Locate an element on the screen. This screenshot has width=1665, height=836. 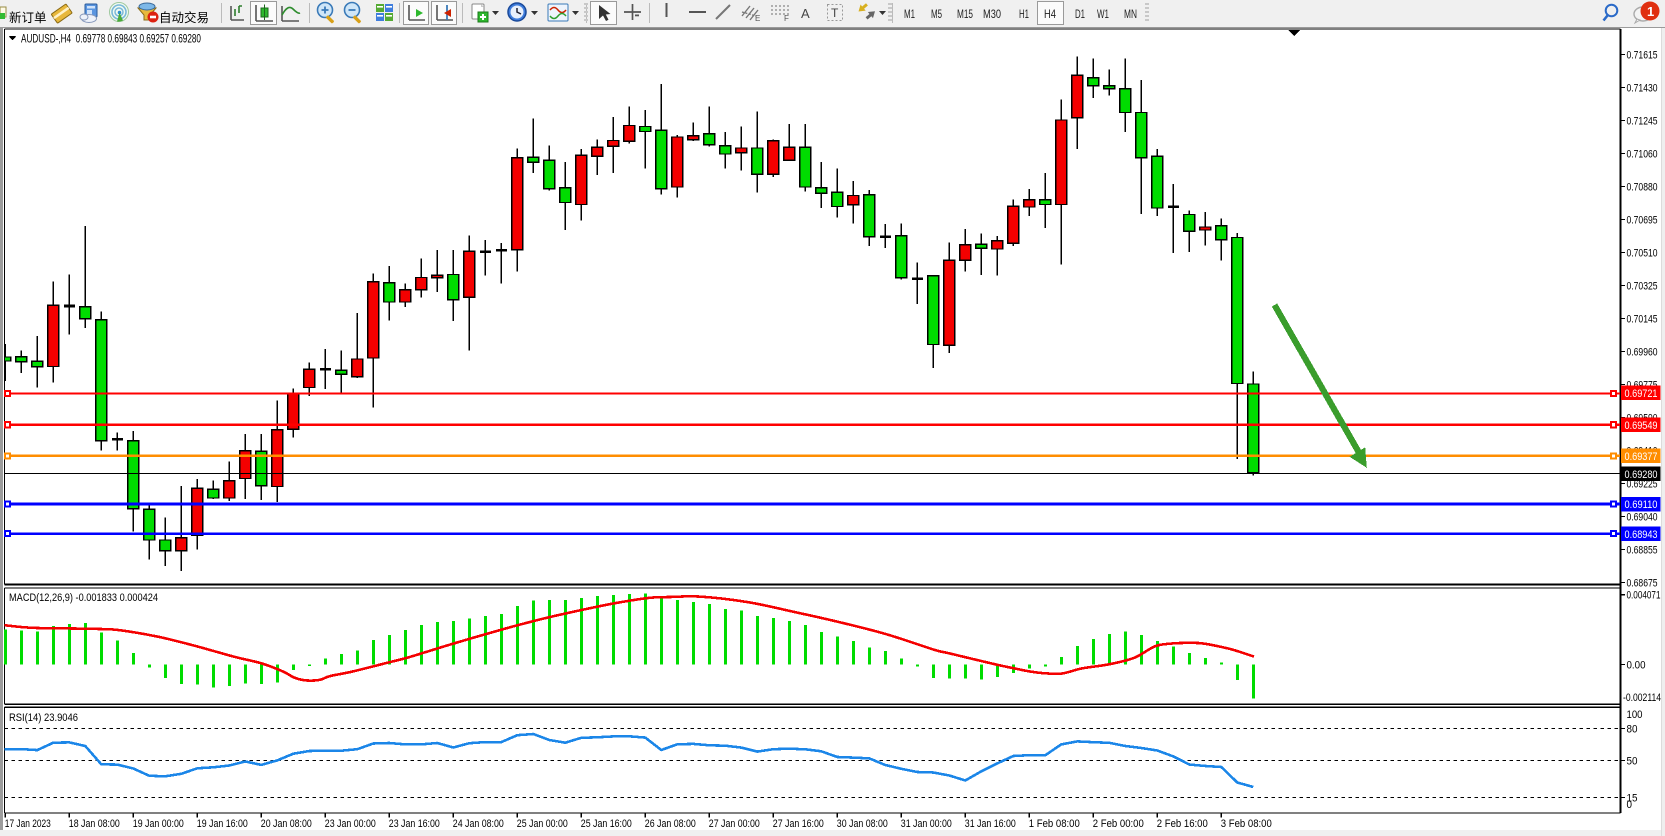
svg-text: 0 is located at coordinates (1630, 805).